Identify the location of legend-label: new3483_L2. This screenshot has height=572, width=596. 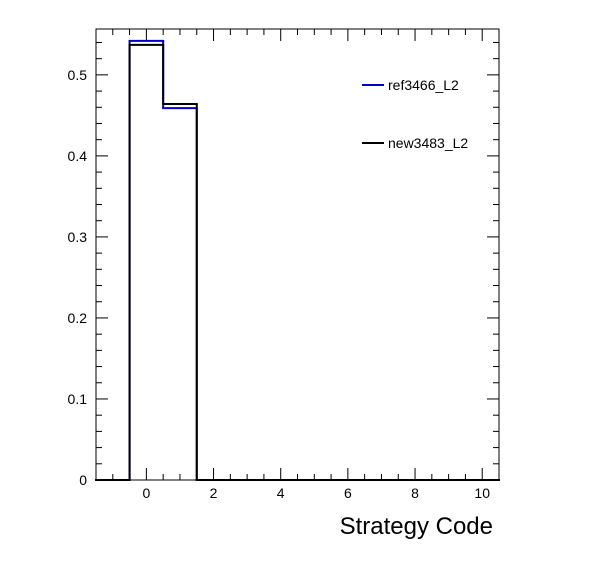
(428, 143).